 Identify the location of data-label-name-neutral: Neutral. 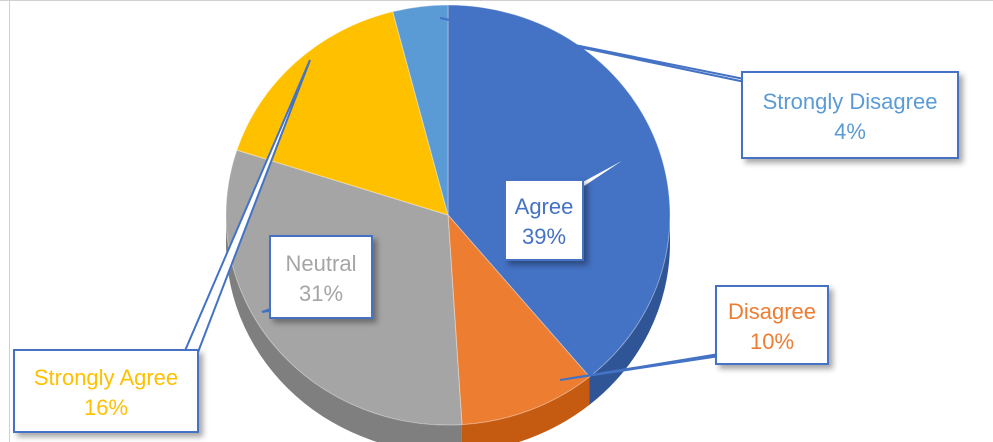
(321, 263).